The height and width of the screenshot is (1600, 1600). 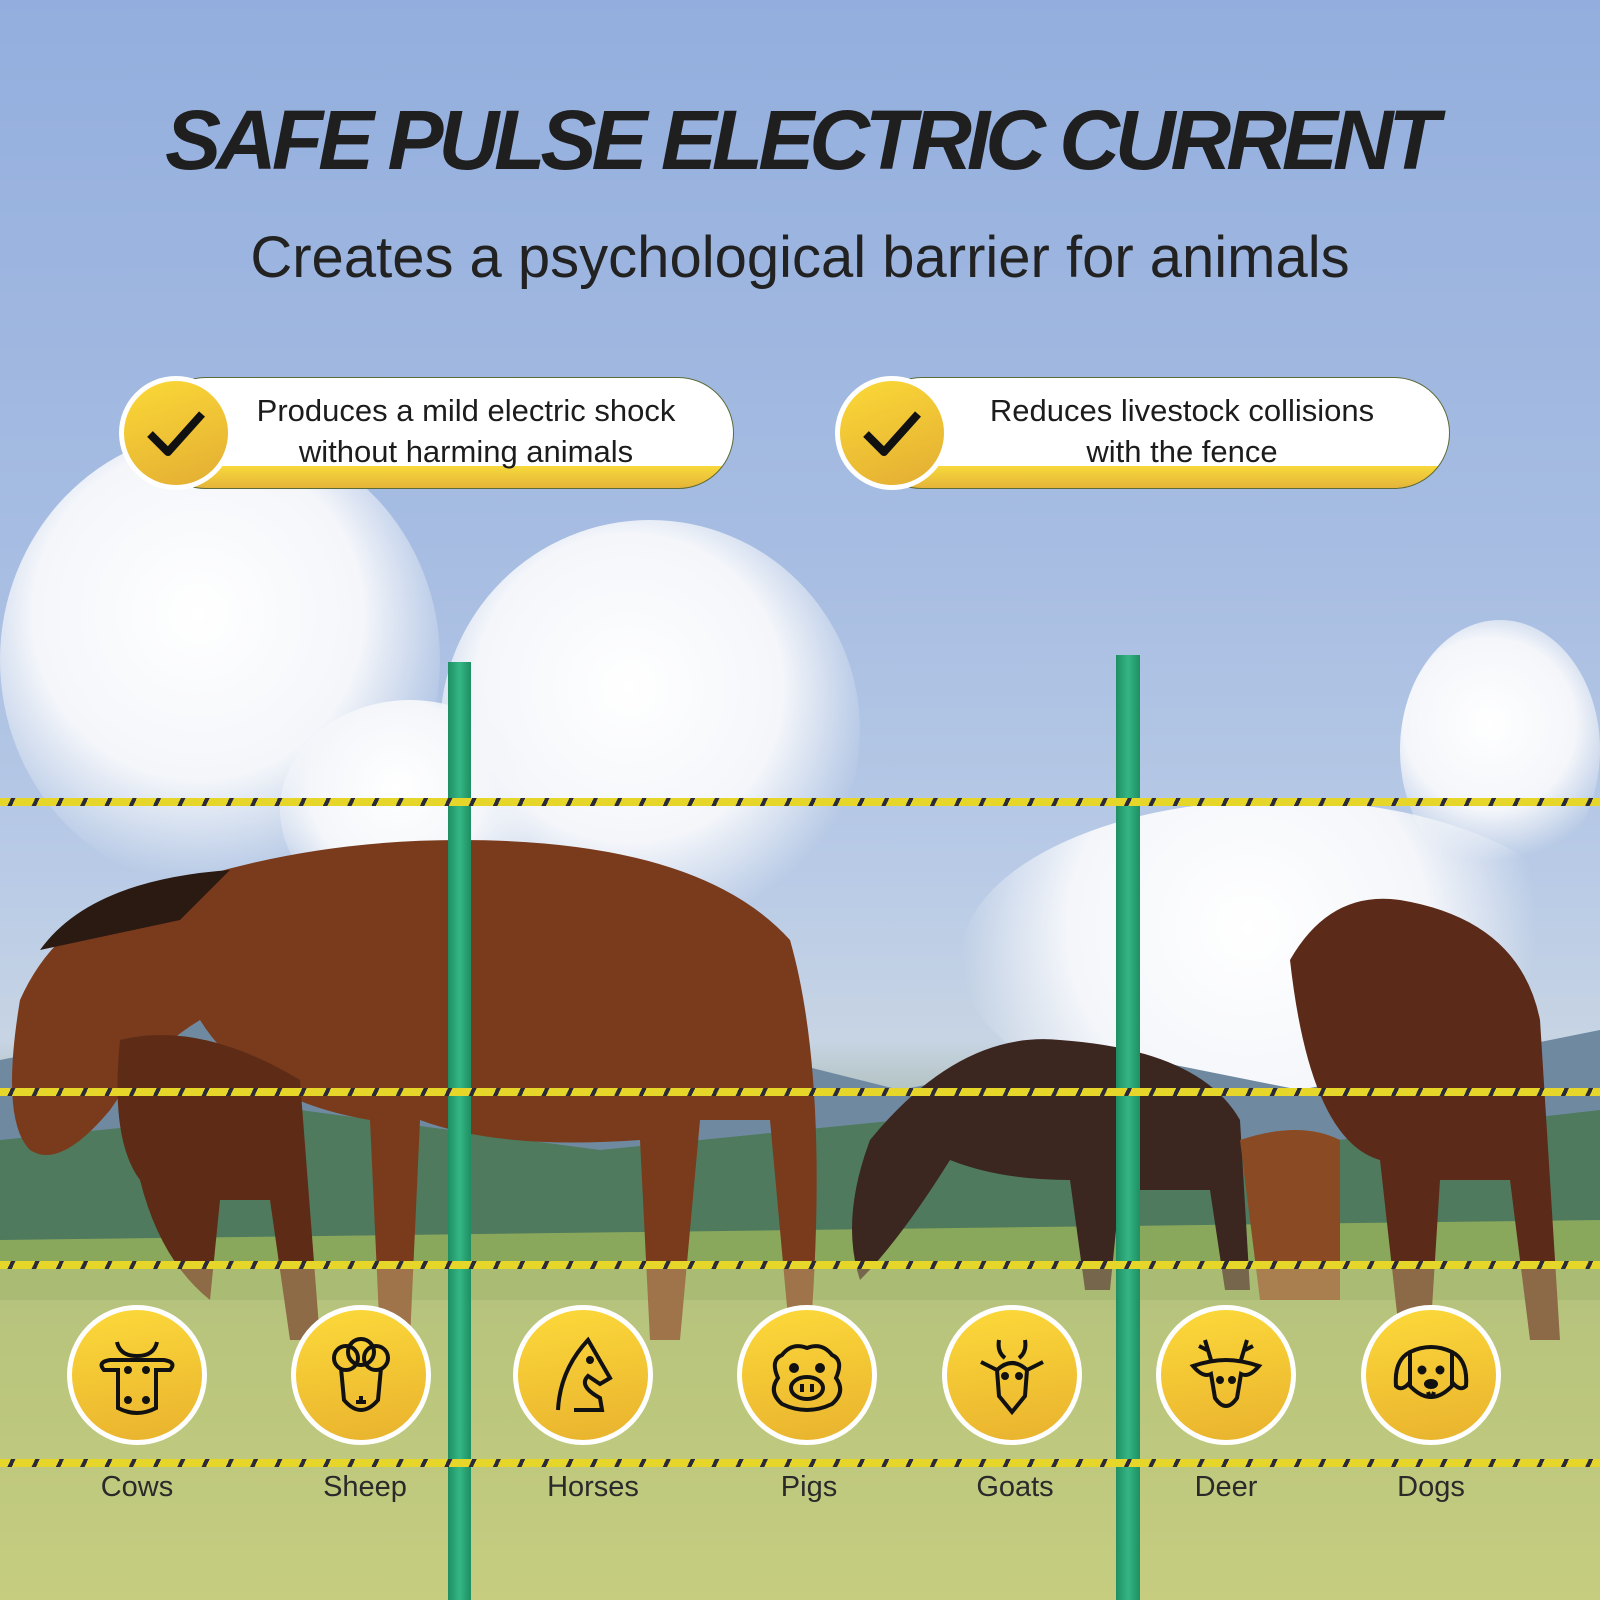 I want to click on animal-label: Dogs, so click(x=1431, y=1487).